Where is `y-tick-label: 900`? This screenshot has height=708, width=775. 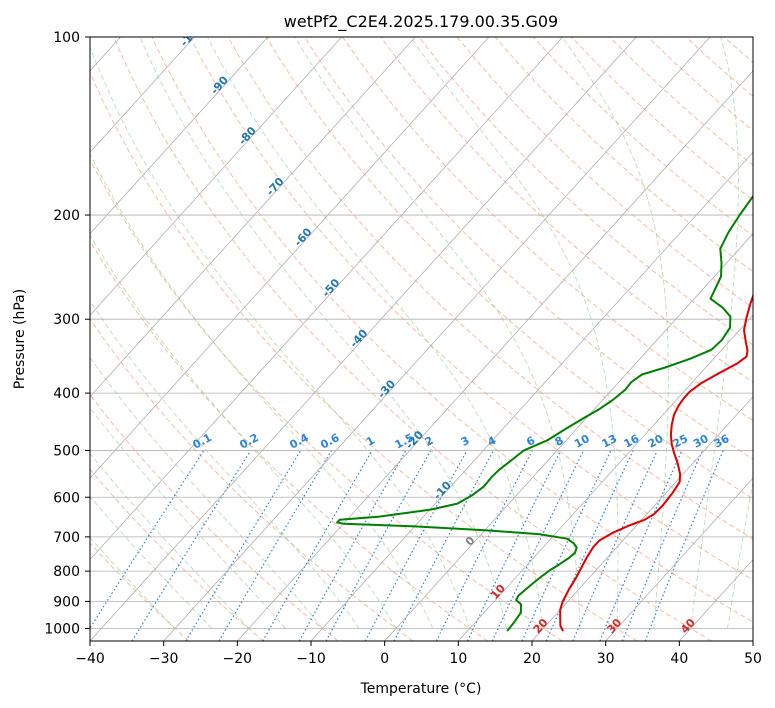
y-tick-label: 900 is located at coordinates (66, 602).